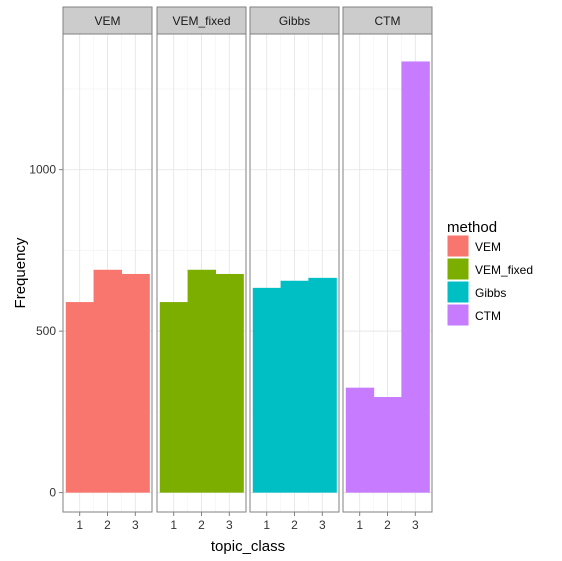 The height and width of the screenshot is (561, 562). I want to click on facet-strip-label: VEM, so click(107, 21).